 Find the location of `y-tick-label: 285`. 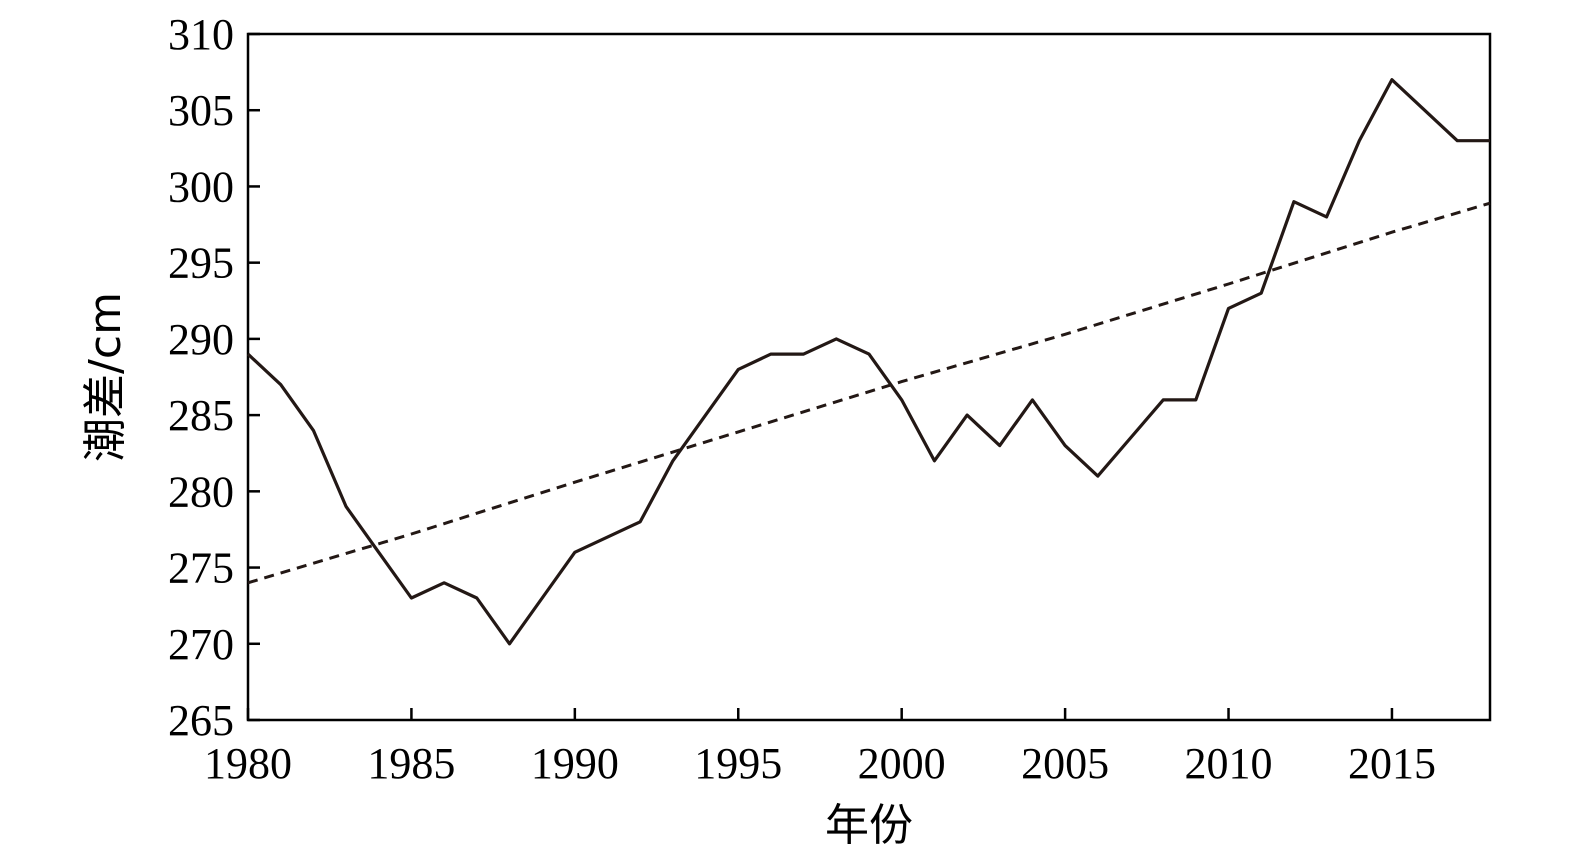

y-tick-label: 285 is located at coordinates (201, 415).